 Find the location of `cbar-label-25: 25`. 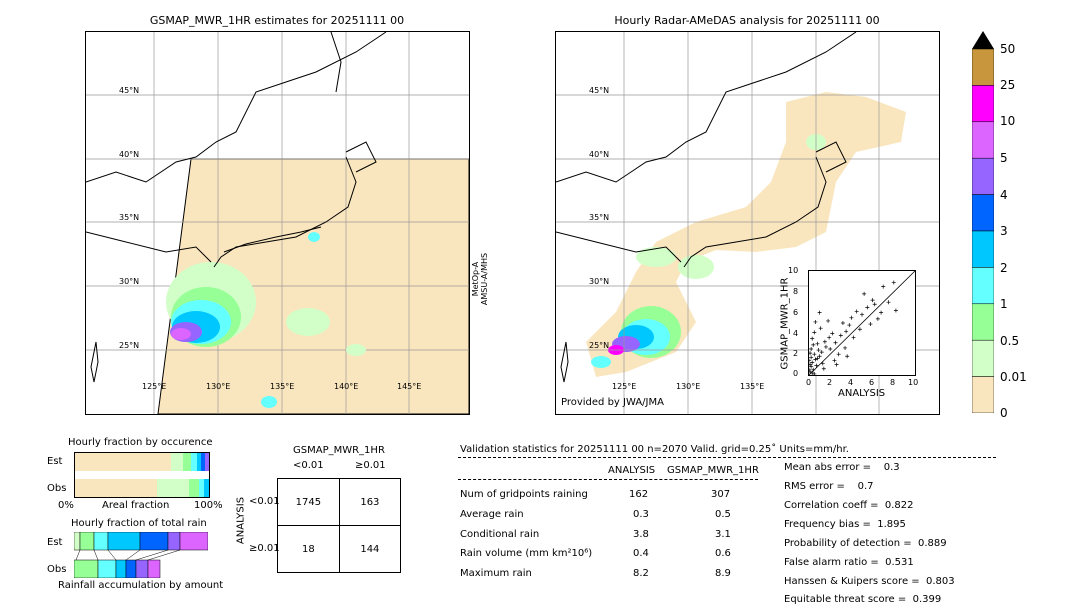

cbar-label-25: 25 is located at coordinates (1008, 85).